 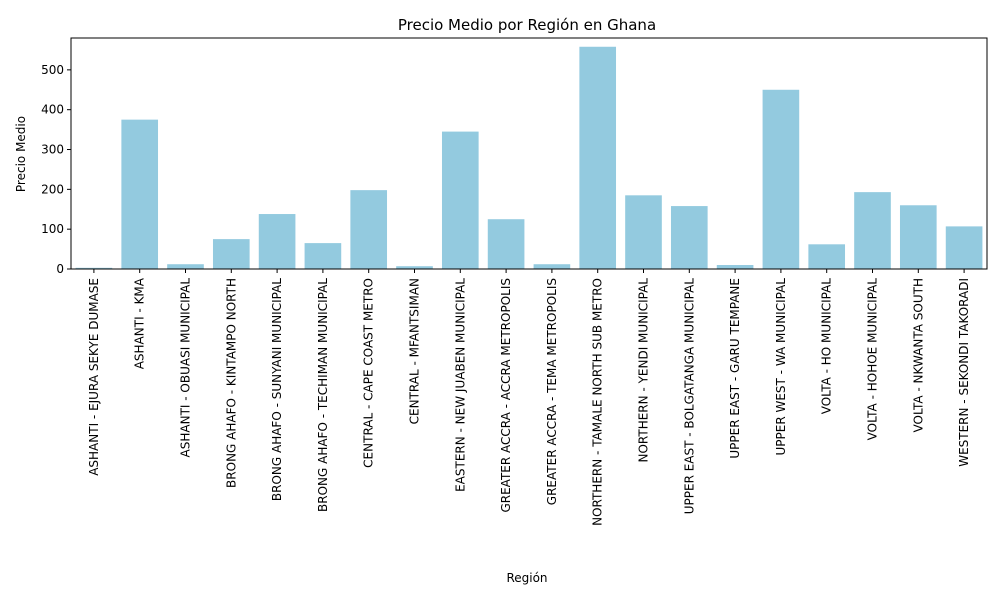 What do you see at coordinates (56, 169) in the screenshot?
I see `y-axis: 0 100 200 300 400 500` at bounding box center [56, 169].